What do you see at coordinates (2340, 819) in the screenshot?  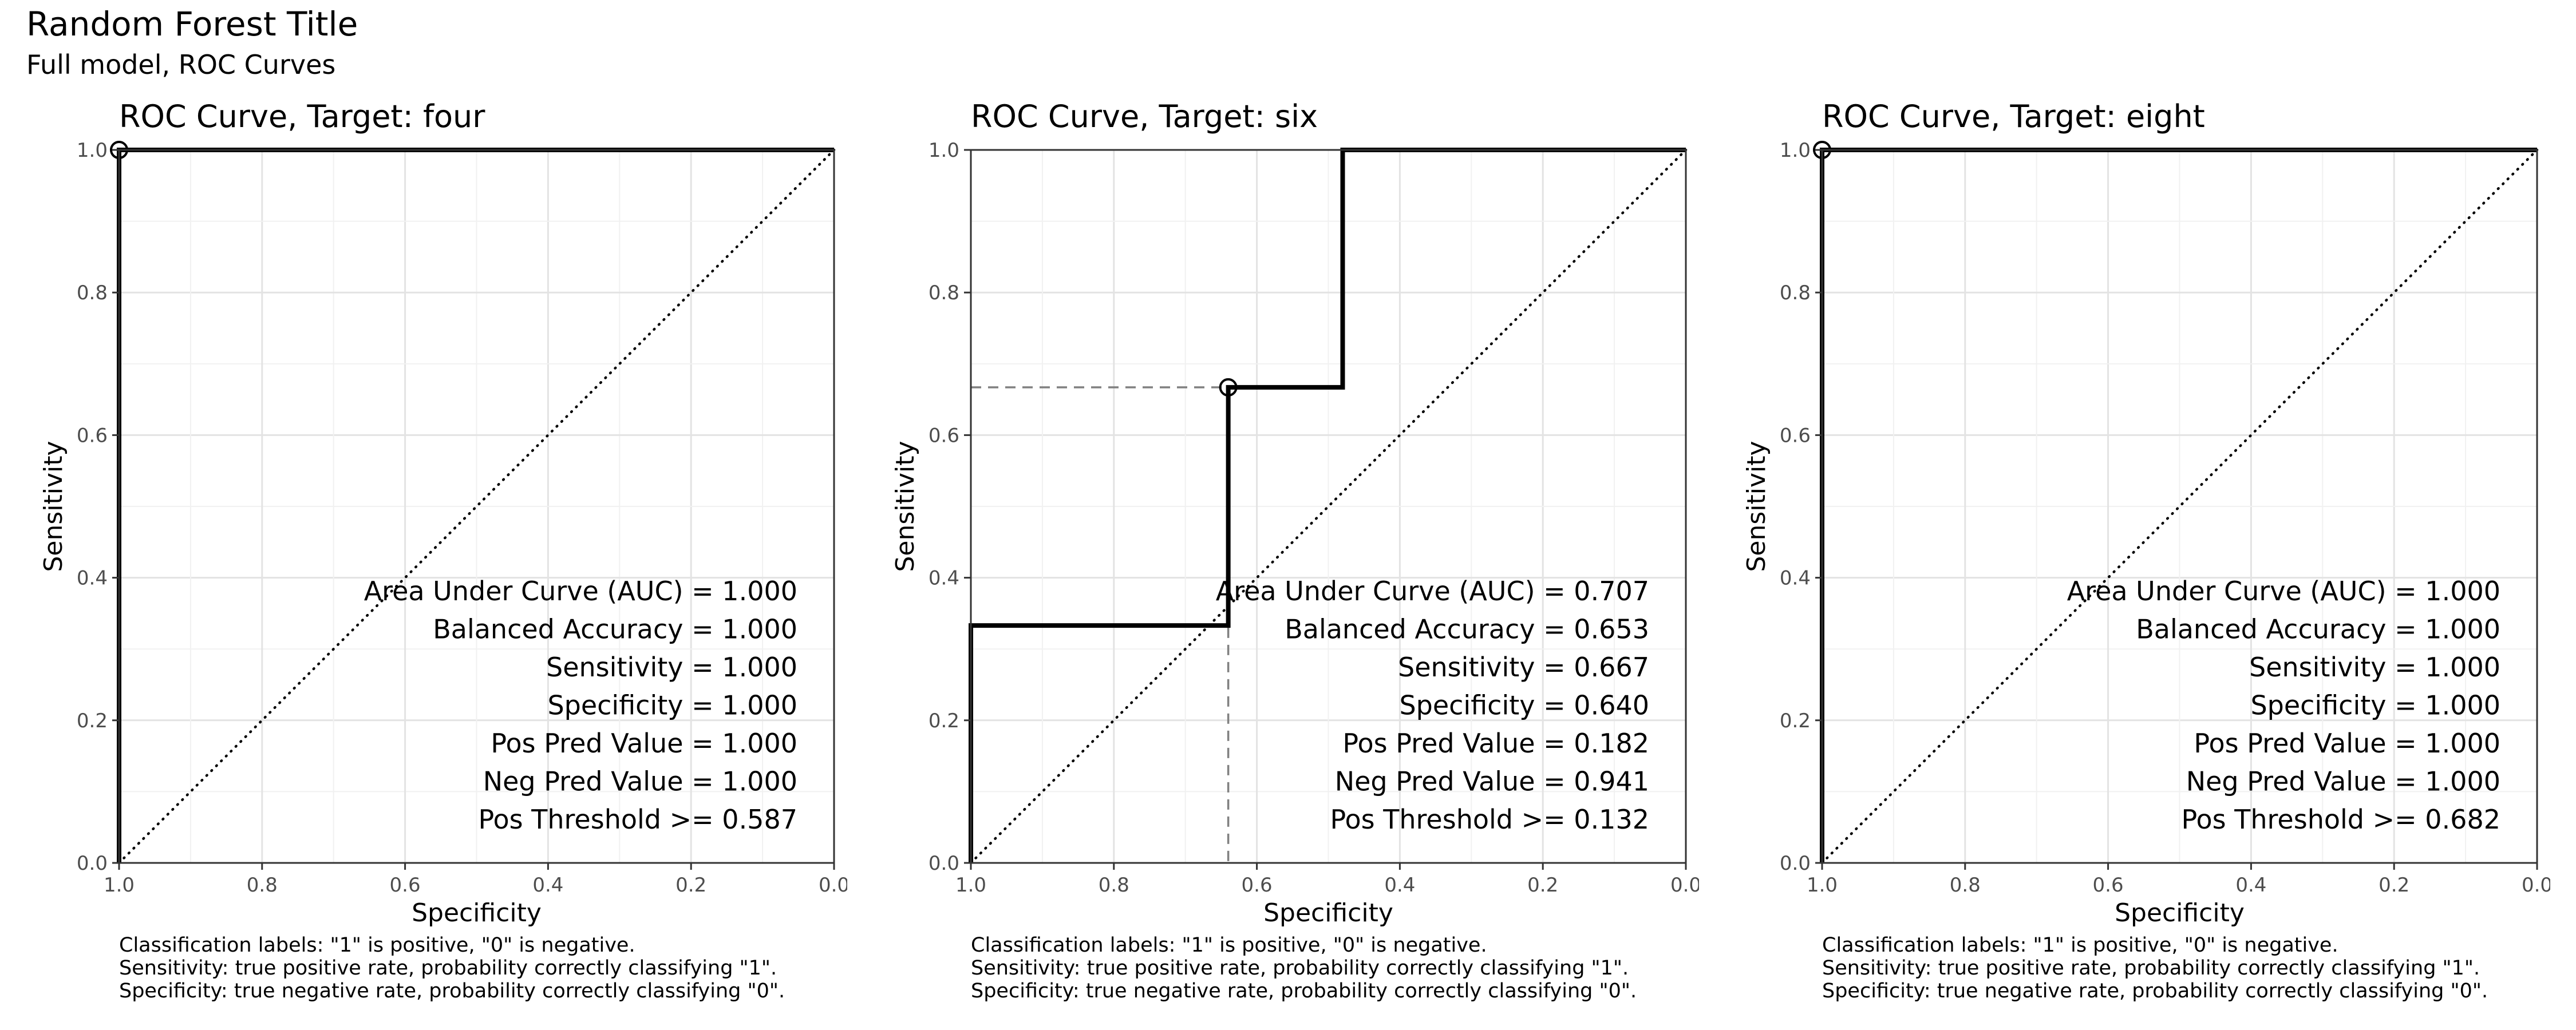 I see `stat-line: Pos Threshold >= 0.682` at bounding box center [2340, 819].